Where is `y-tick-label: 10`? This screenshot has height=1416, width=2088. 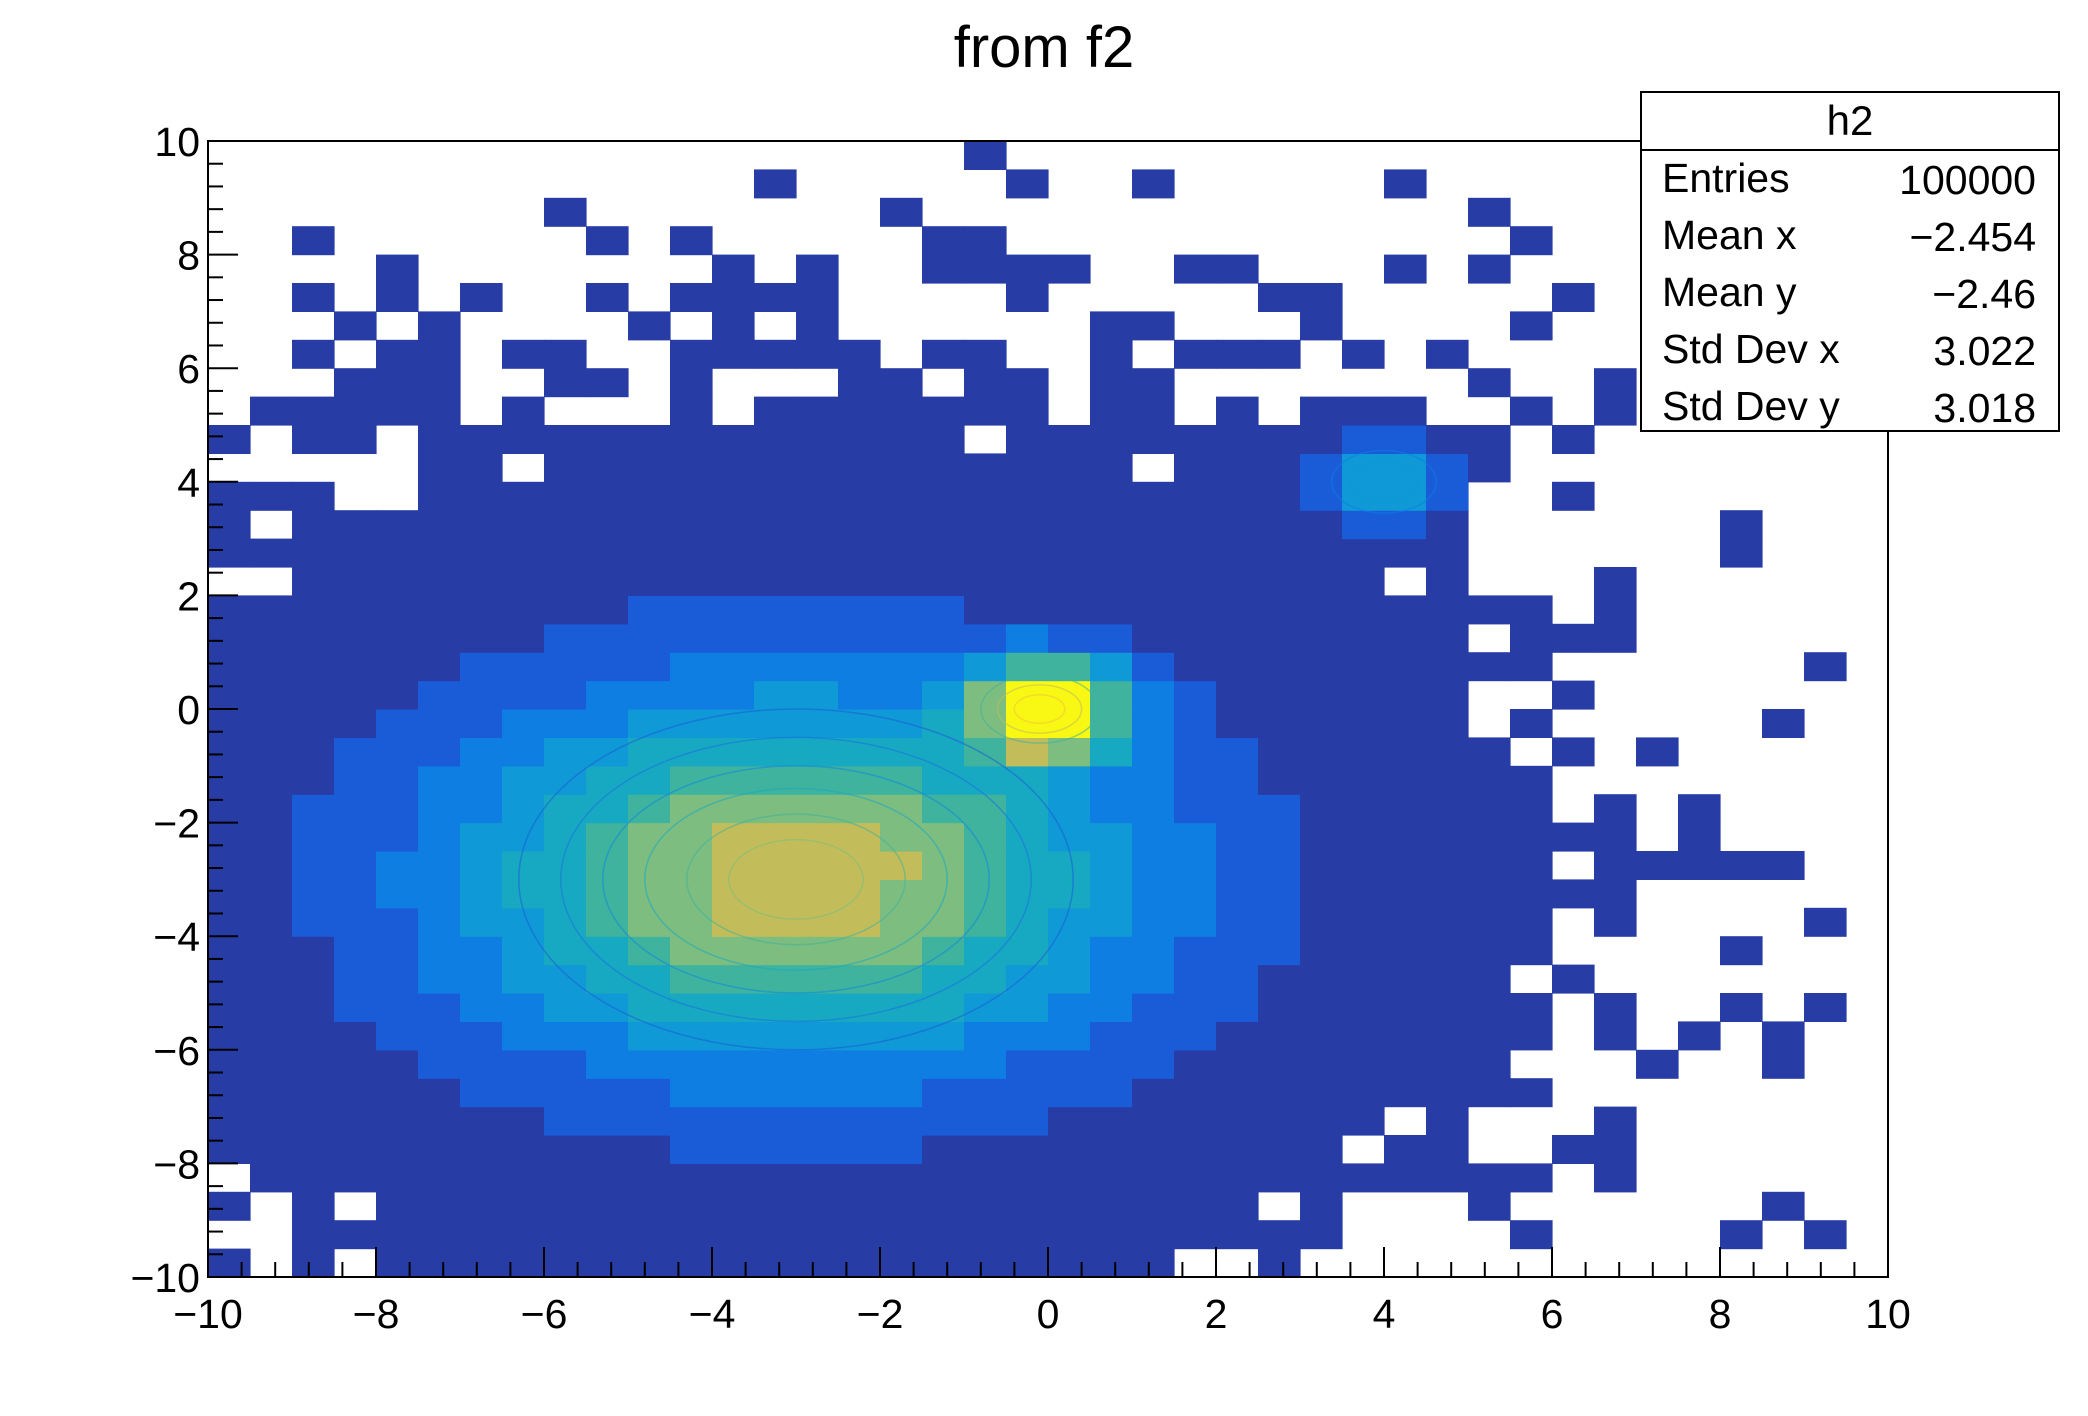
y-tick-label: 10 is located at coordinates (177, 142).